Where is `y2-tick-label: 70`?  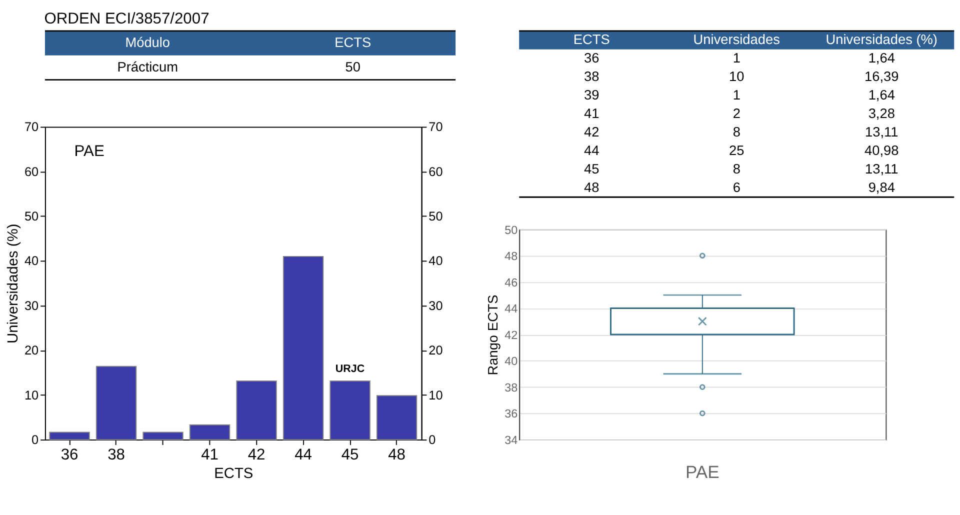 y2-tick-label: 70 is located at coordinates (435, 127).